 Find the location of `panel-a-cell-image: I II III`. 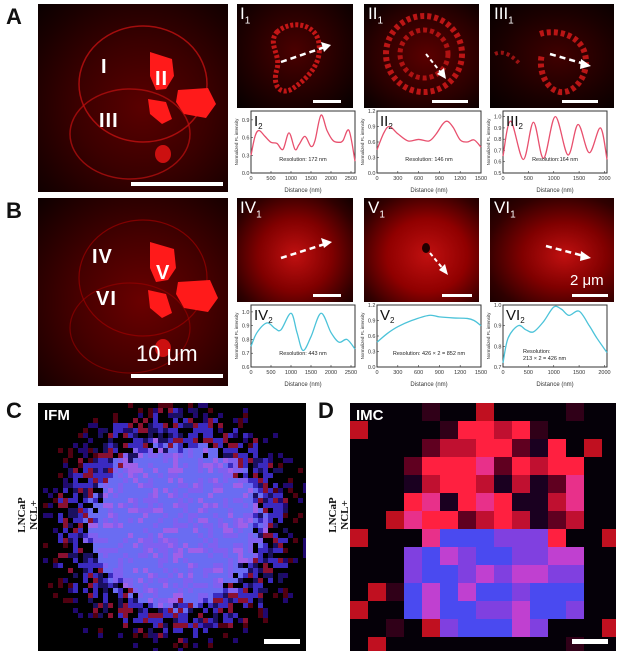

panel-a-cell-image: I II III is located at coordinates (133, 98).